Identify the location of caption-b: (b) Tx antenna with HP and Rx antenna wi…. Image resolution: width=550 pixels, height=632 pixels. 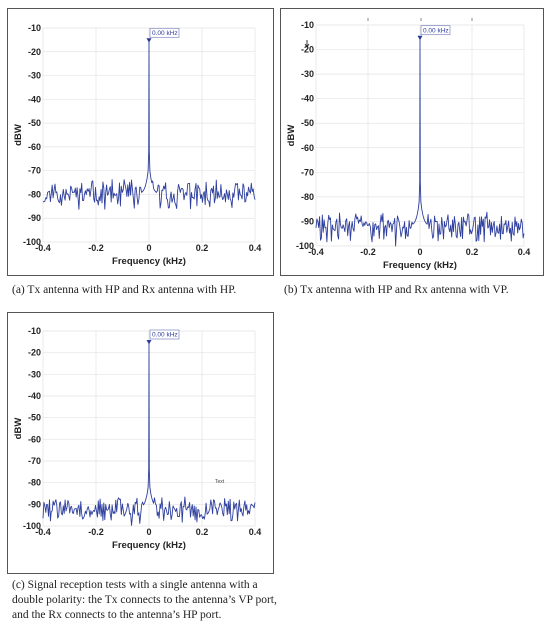
(396, 290).